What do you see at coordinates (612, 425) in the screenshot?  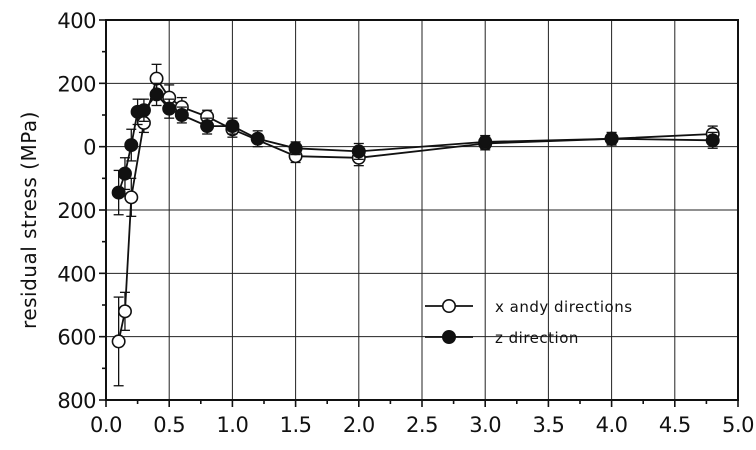 I see `x-tick-label: 4.0` at bounding box center [612, 425].